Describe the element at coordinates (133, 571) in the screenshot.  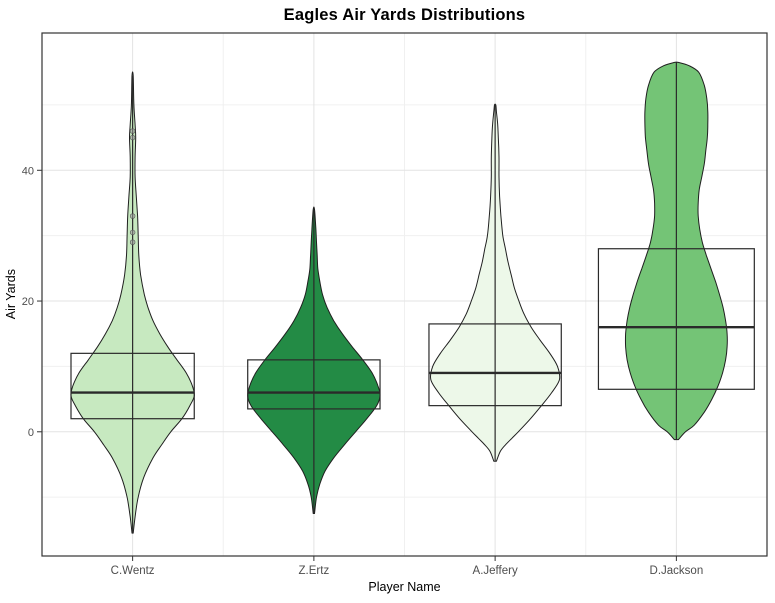
I see `x-tick-label: C.Wentz` at that location.